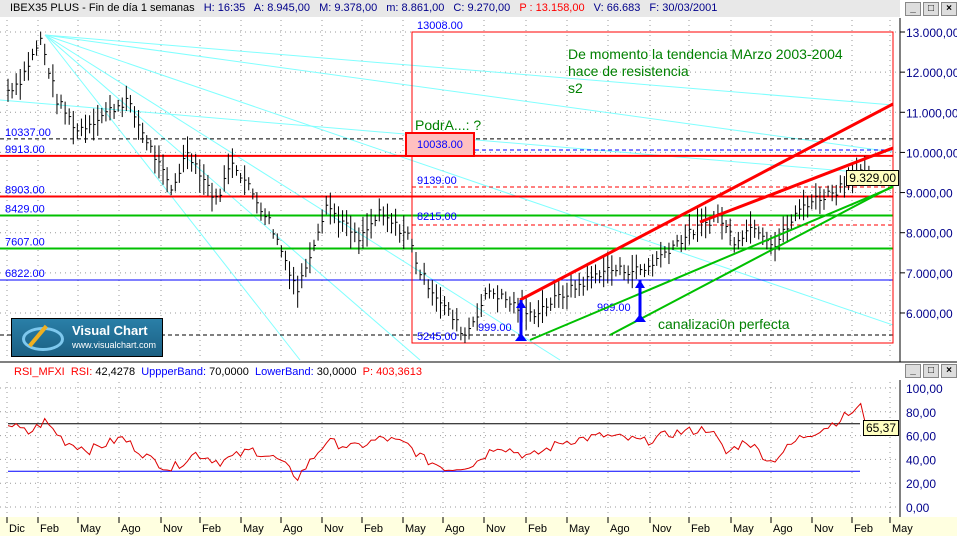 This screenshot has width=957, height=536. I want to click on hour-value: H: 16:35, so click(224, 8).